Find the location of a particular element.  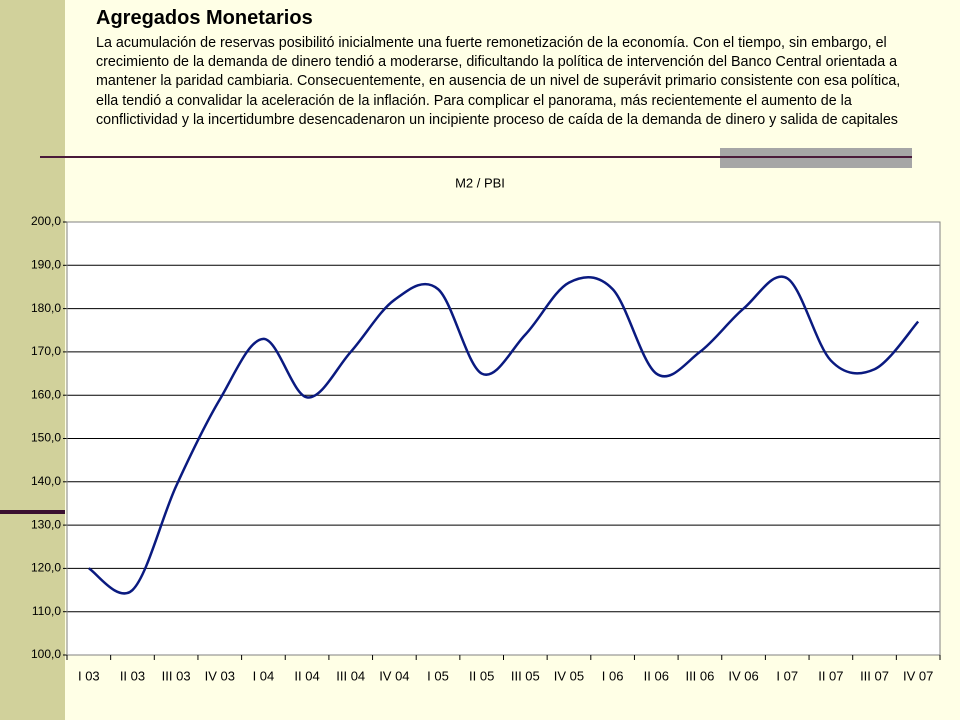

x-tick-label: IV 07 is located at coordinates (918, 675).